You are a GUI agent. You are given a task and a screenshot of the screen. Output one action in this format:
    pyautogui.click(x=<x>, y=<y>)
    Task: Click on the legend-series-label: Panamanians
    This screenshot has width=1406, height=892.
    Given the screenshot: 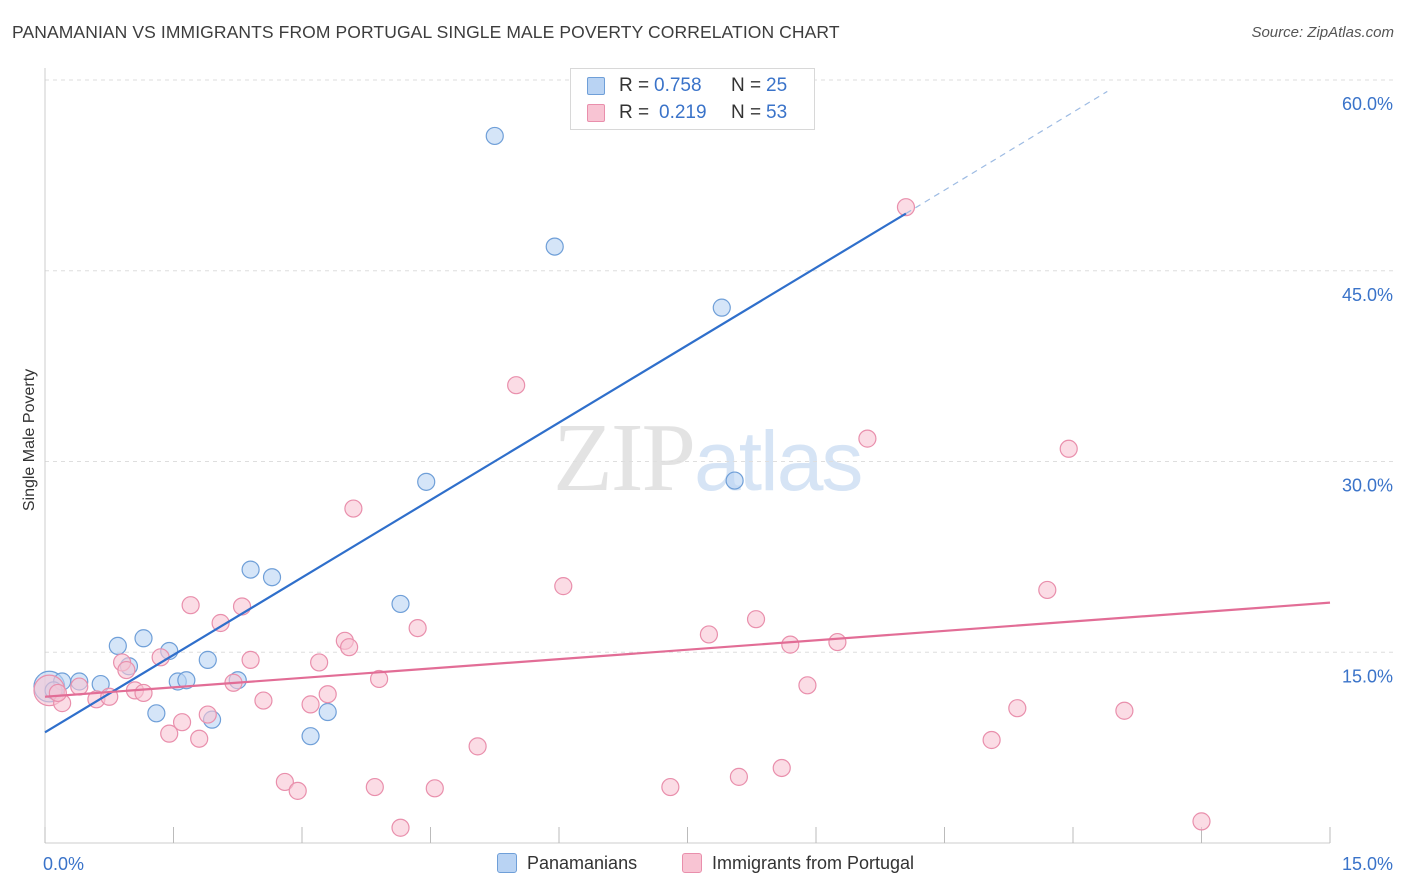 What is the action you would take?
    pyautogui.click(x=582, y=863)
    